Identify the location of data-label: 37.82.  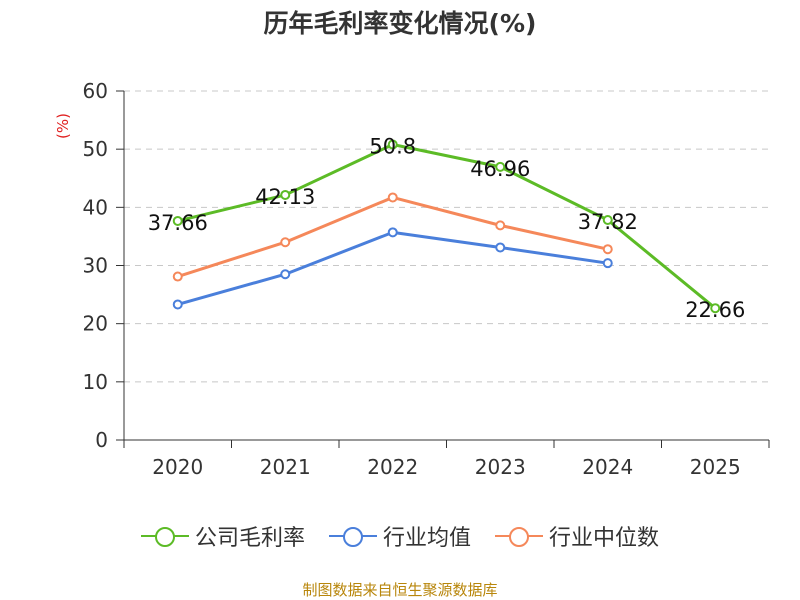
(608, 222).